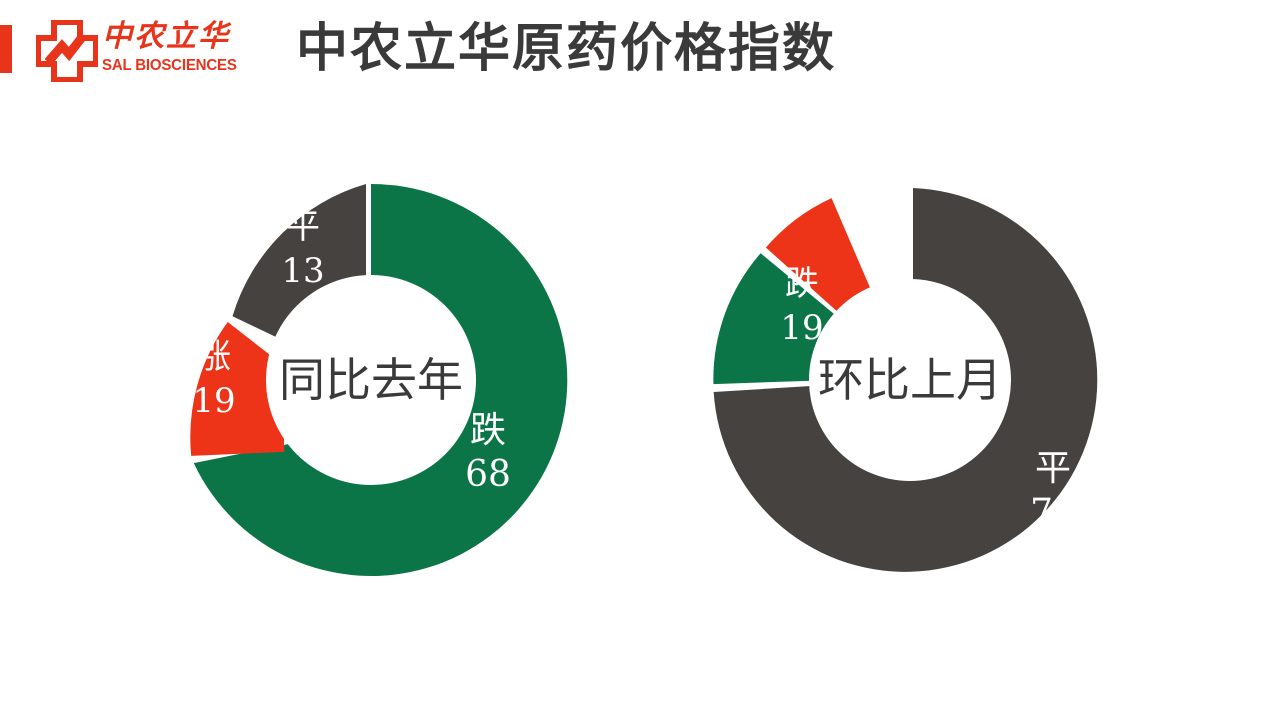  What do you see at coordinates (214, 357) in the screenshot?
I see `donut-yoy-rise-label: 涨` at bounding box center [214, 357].